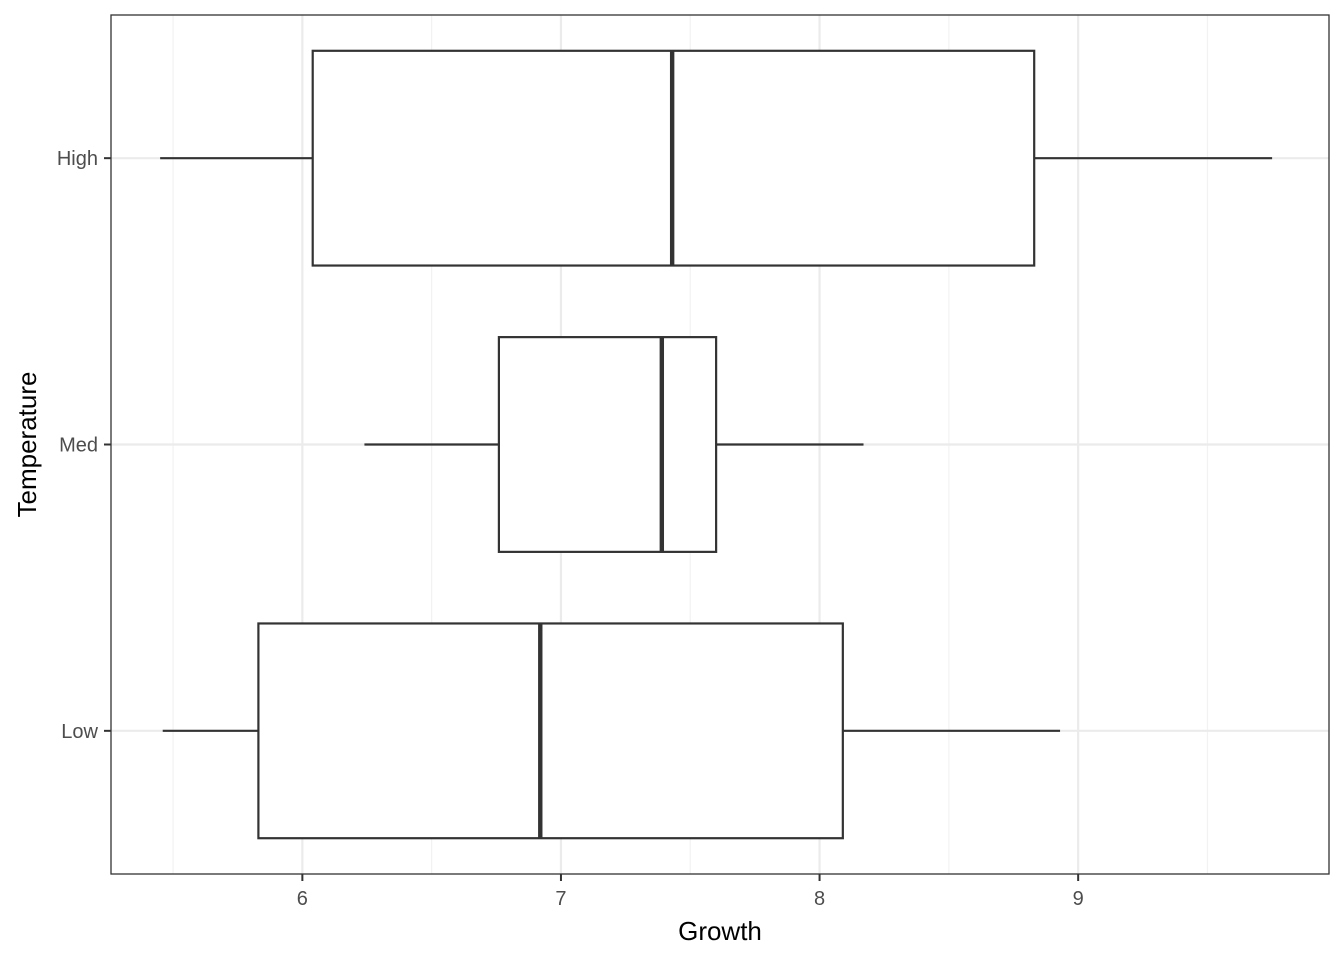 Image resolution: width=1344 pixels, height=960 pixels. Describe the element at coordinates (819, 899) in the screenshot. I see `x-tick-label: 8` at that location.